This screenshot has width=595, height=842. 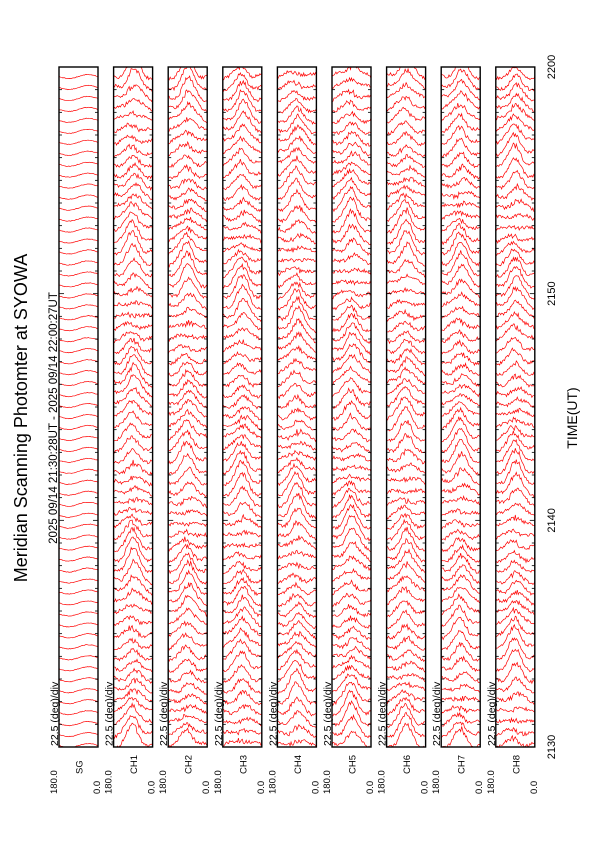 I want to click on y-tick-label-max: 180.0, so click(x=491, y=782).